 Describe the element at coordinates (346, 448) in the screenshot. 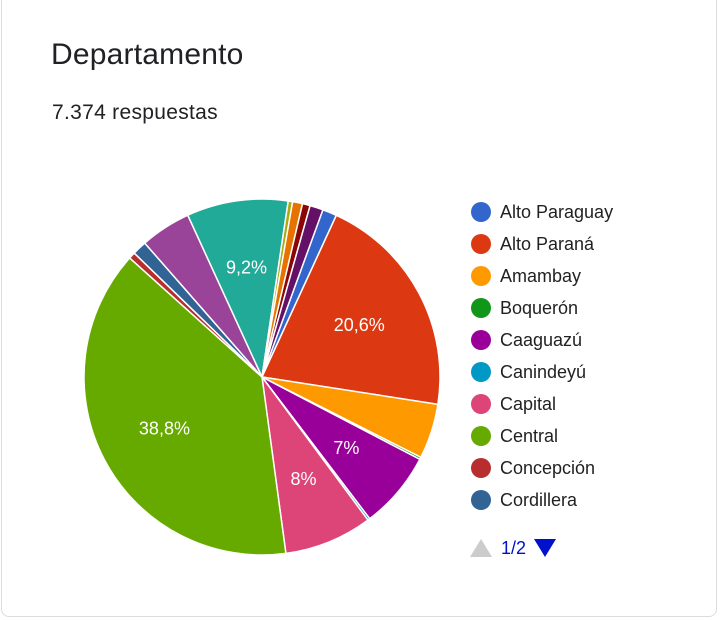

I see `slice-data-label: 7%` at that location.